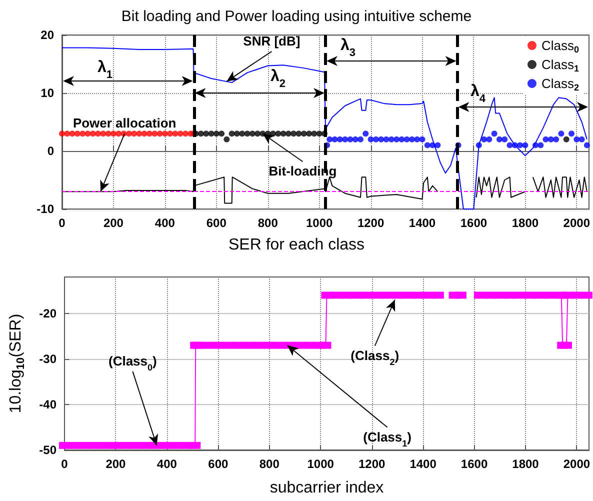 The image size is (593, 501). What do you see at coordinates (50, 151) in the screenshot?
I see `y-tick-label: 0` at bounding box center [50, 151].